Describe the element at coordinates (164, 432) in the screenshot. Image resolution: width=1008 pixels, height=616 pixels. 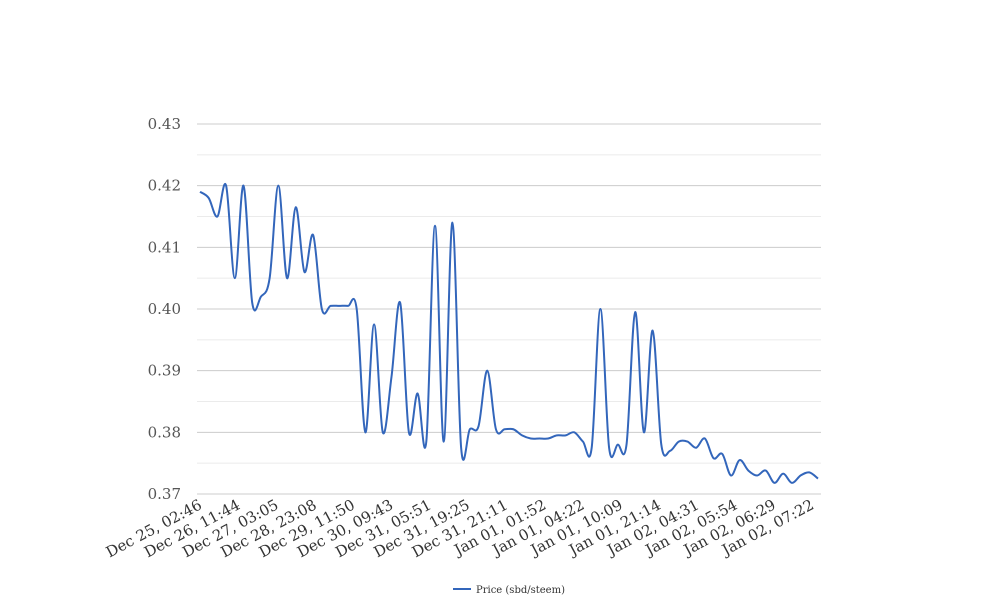
I see `y-tick-label: 0.38` at that location.